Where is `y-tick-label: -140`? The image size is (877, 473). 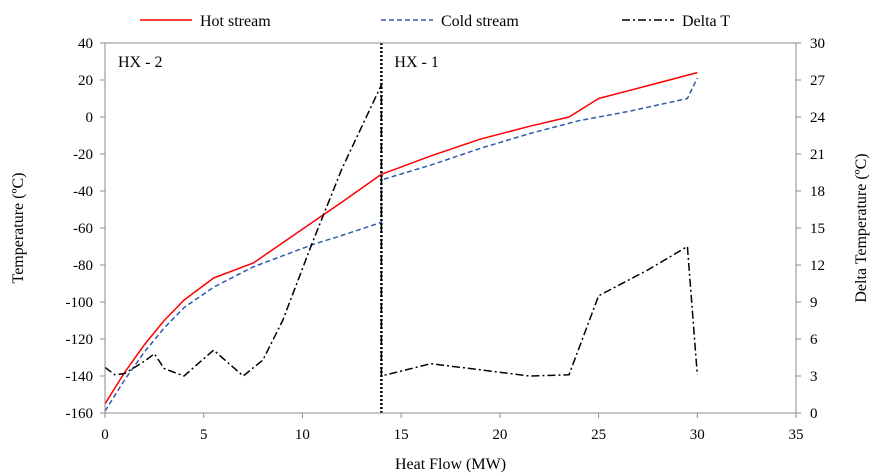 y-tick-label: -140 is located at coordinates (80, 377).